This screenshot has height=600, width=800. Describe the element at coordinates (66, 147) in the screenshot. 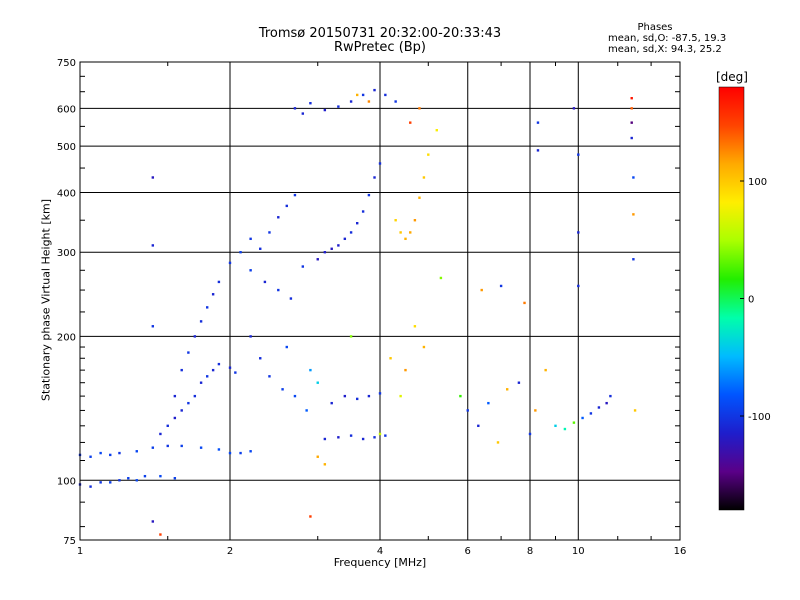

I see `y-tick-label: 500` at that location.